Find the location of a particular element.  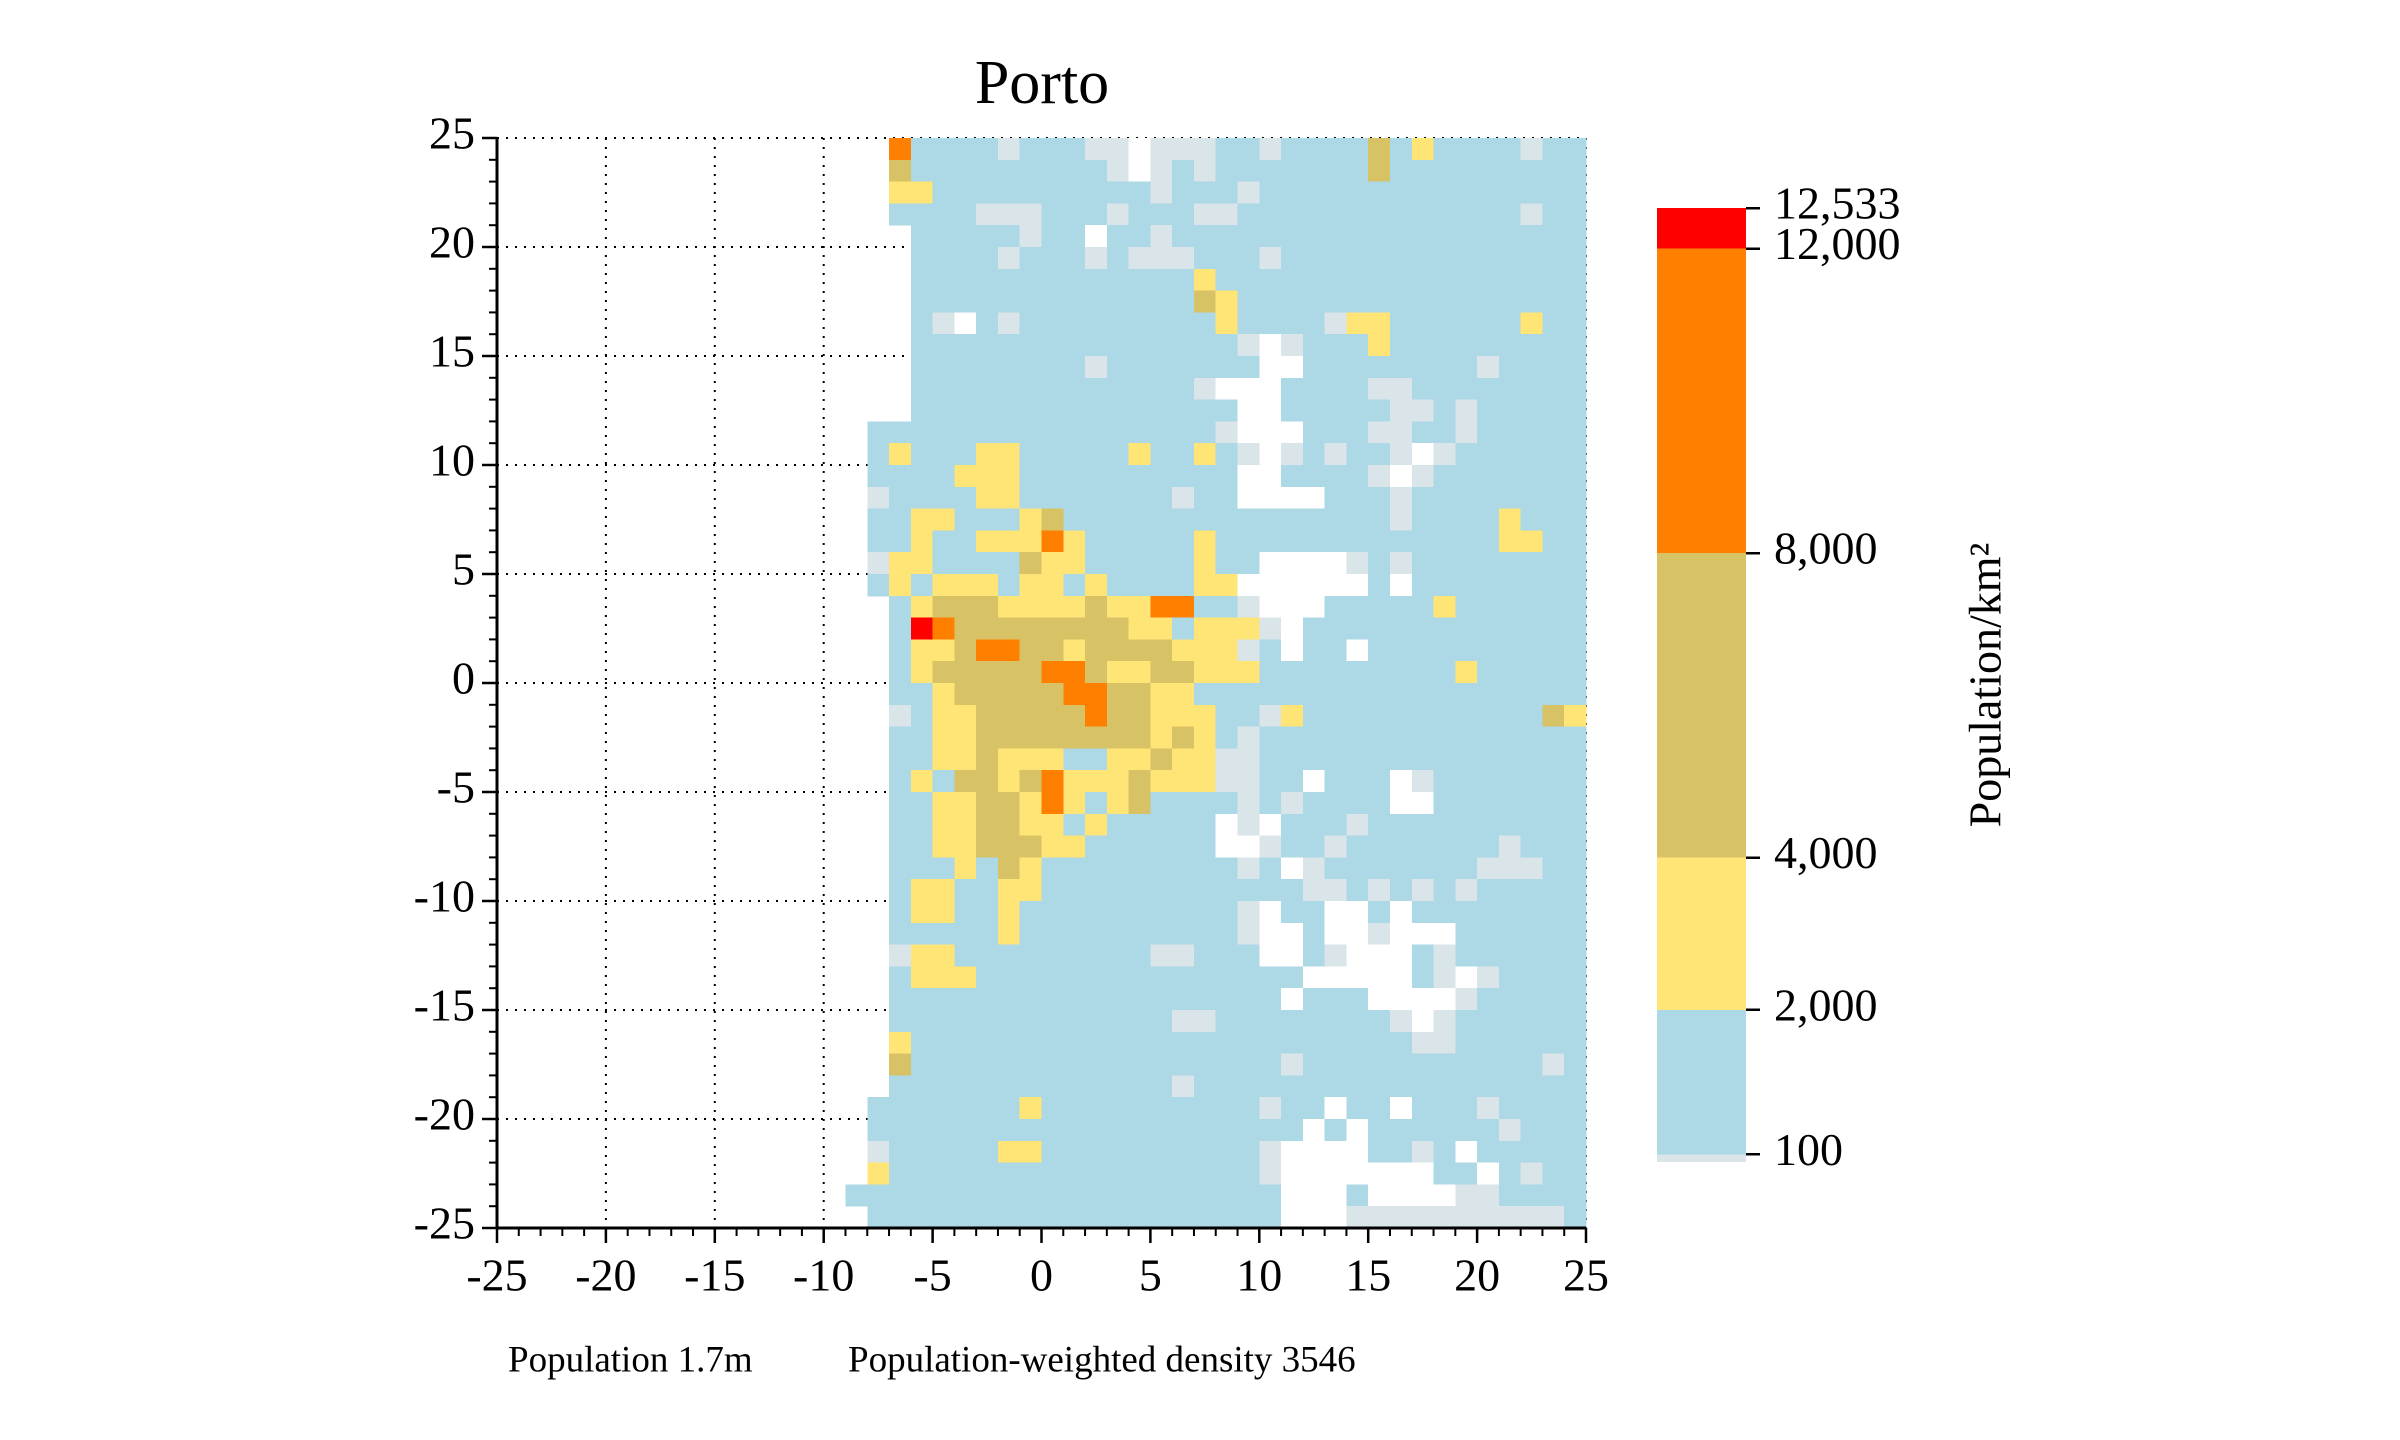

colorbar-band is located at coordinates (1701, 1158).